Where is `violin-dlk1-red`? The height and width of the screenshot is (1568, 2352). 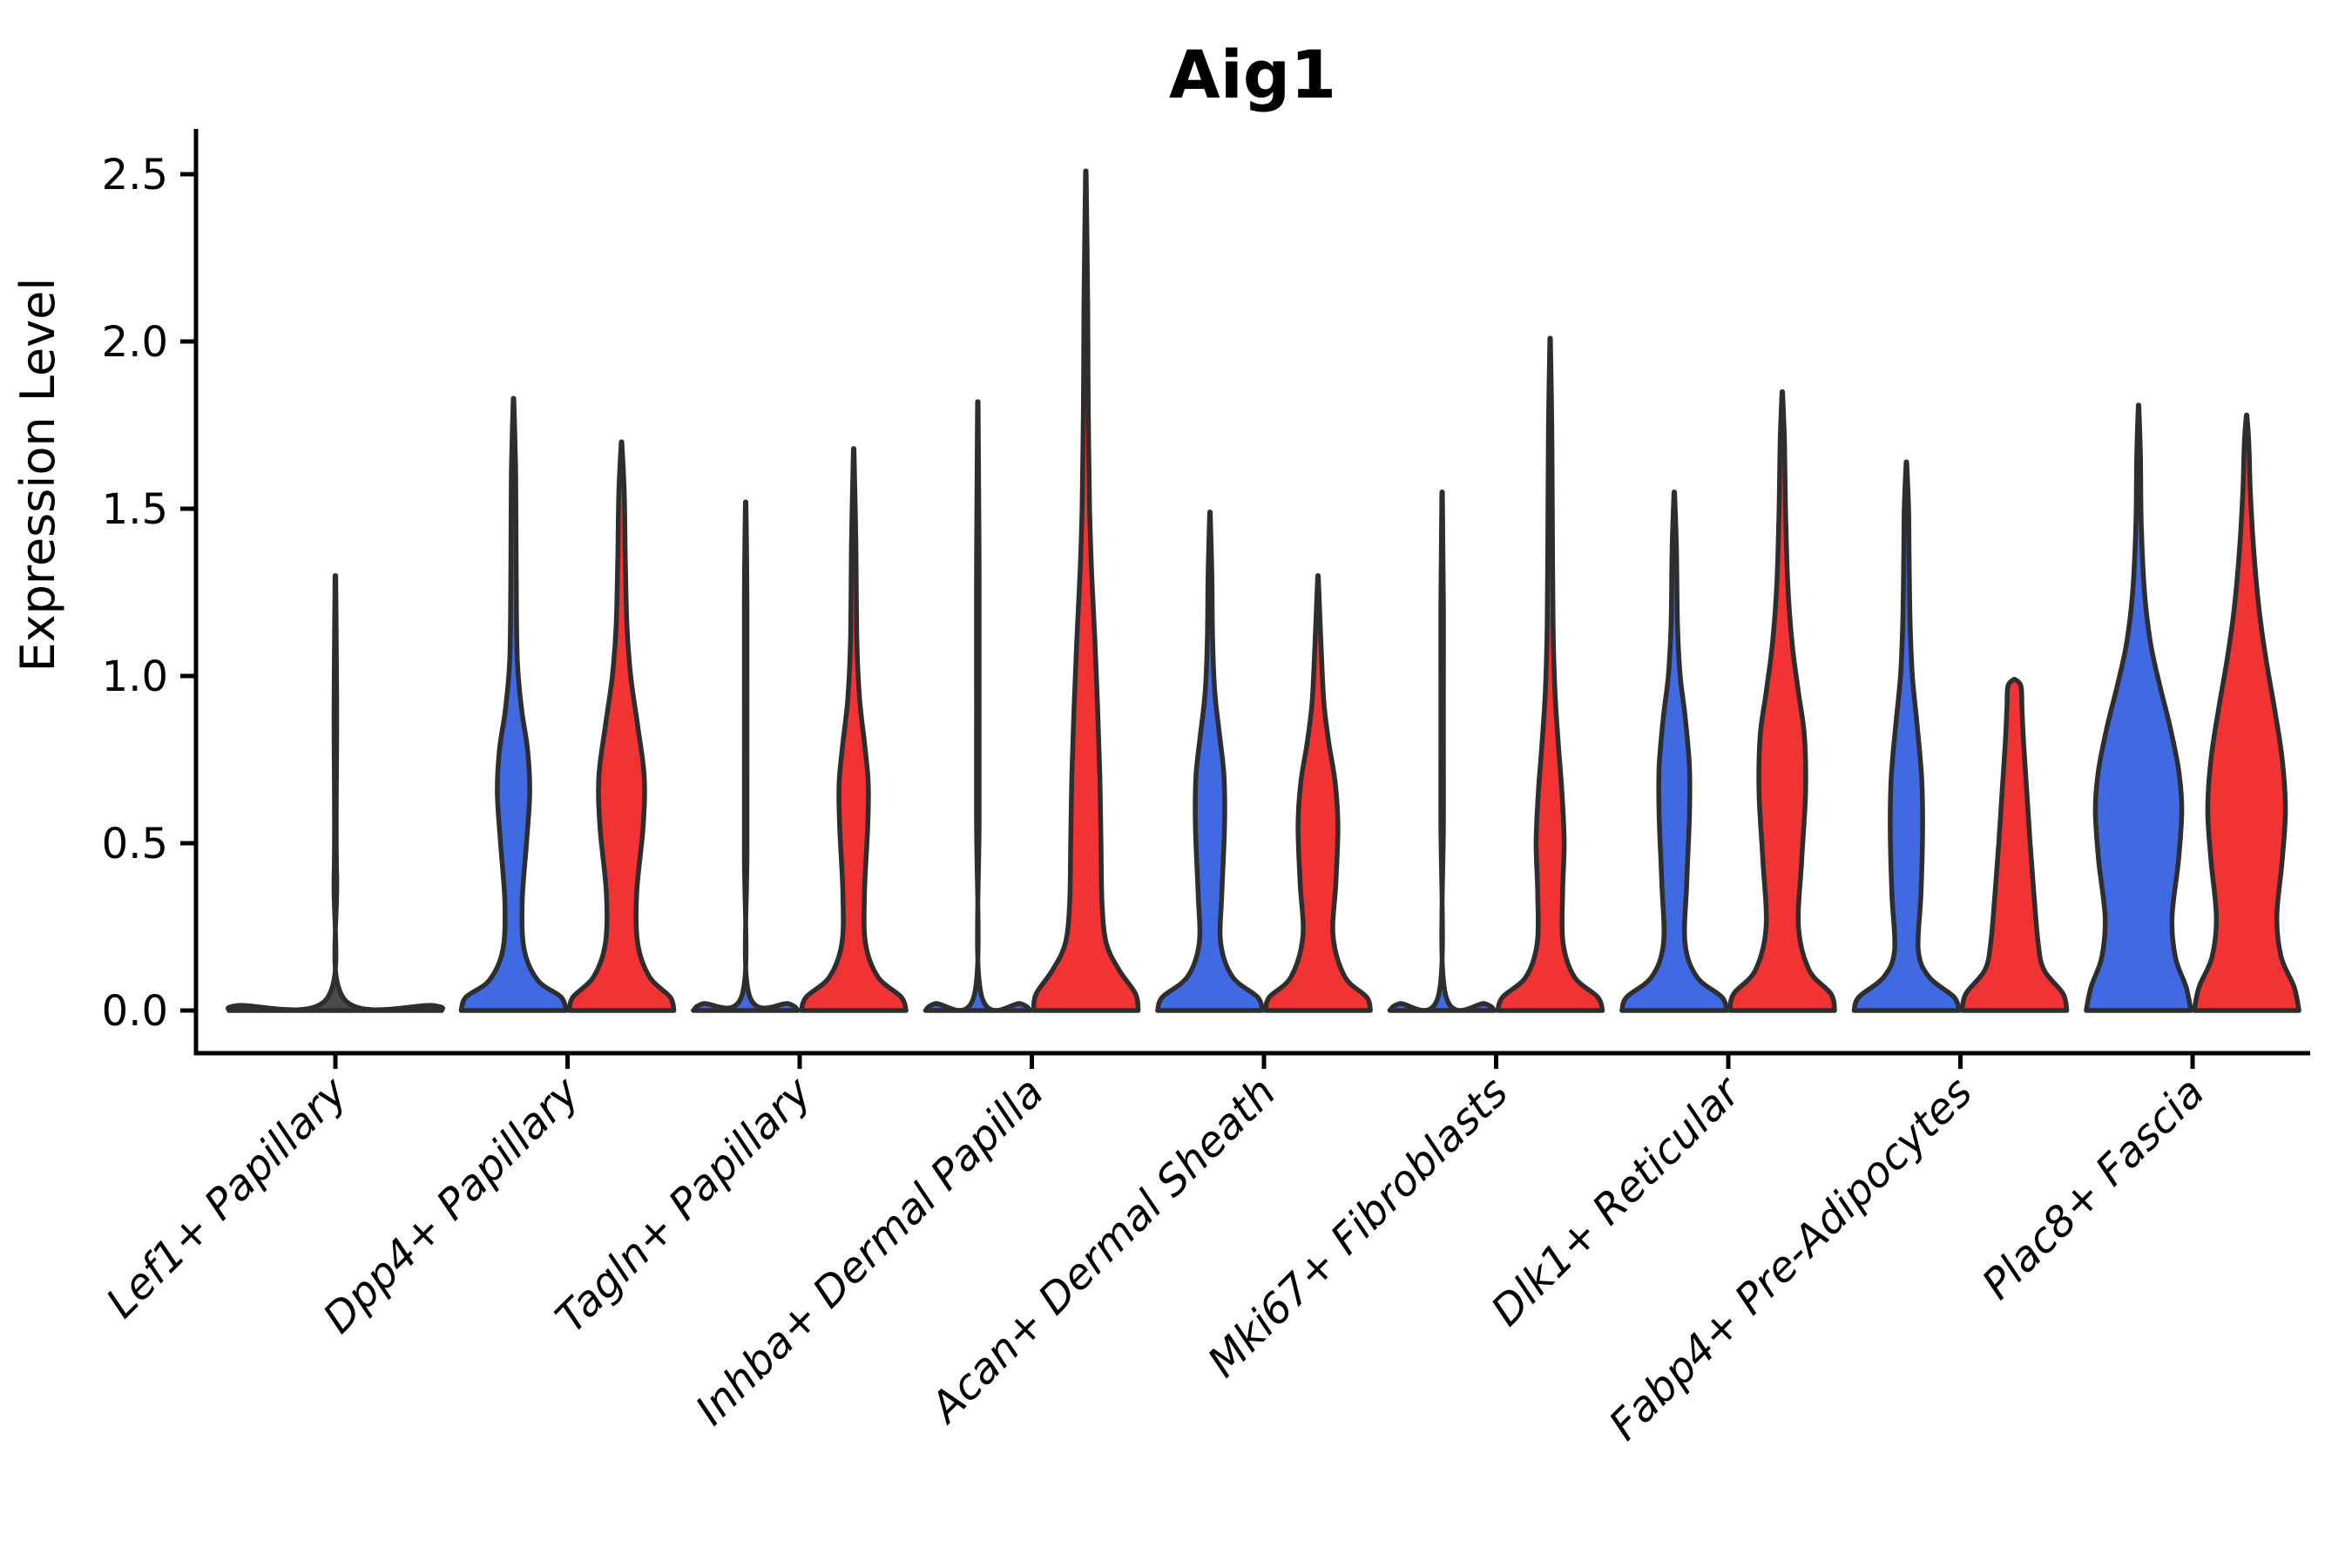 violin-dlk1-red is located at coordinates (1782, 701).